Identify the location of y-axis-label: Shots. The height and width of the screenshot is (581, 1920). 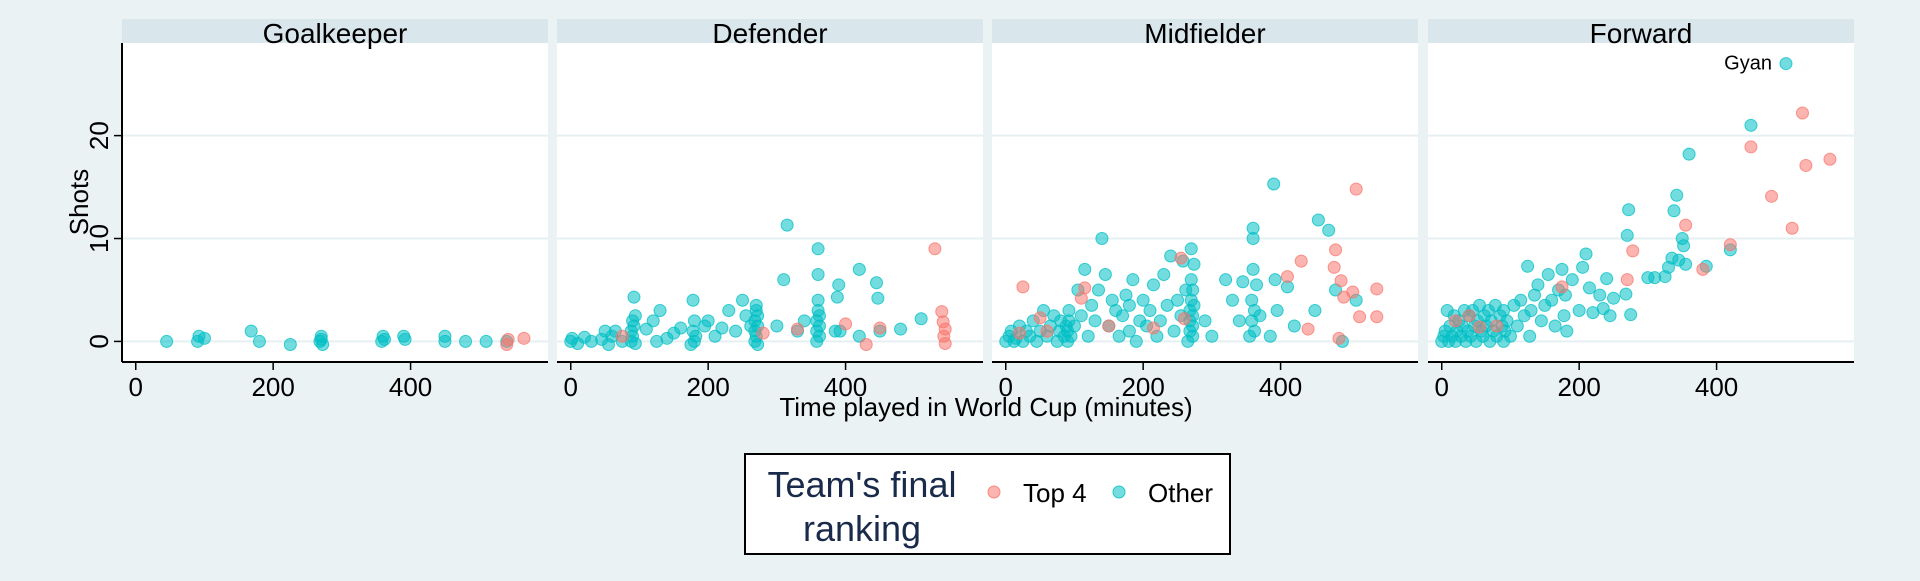
(79, 202).